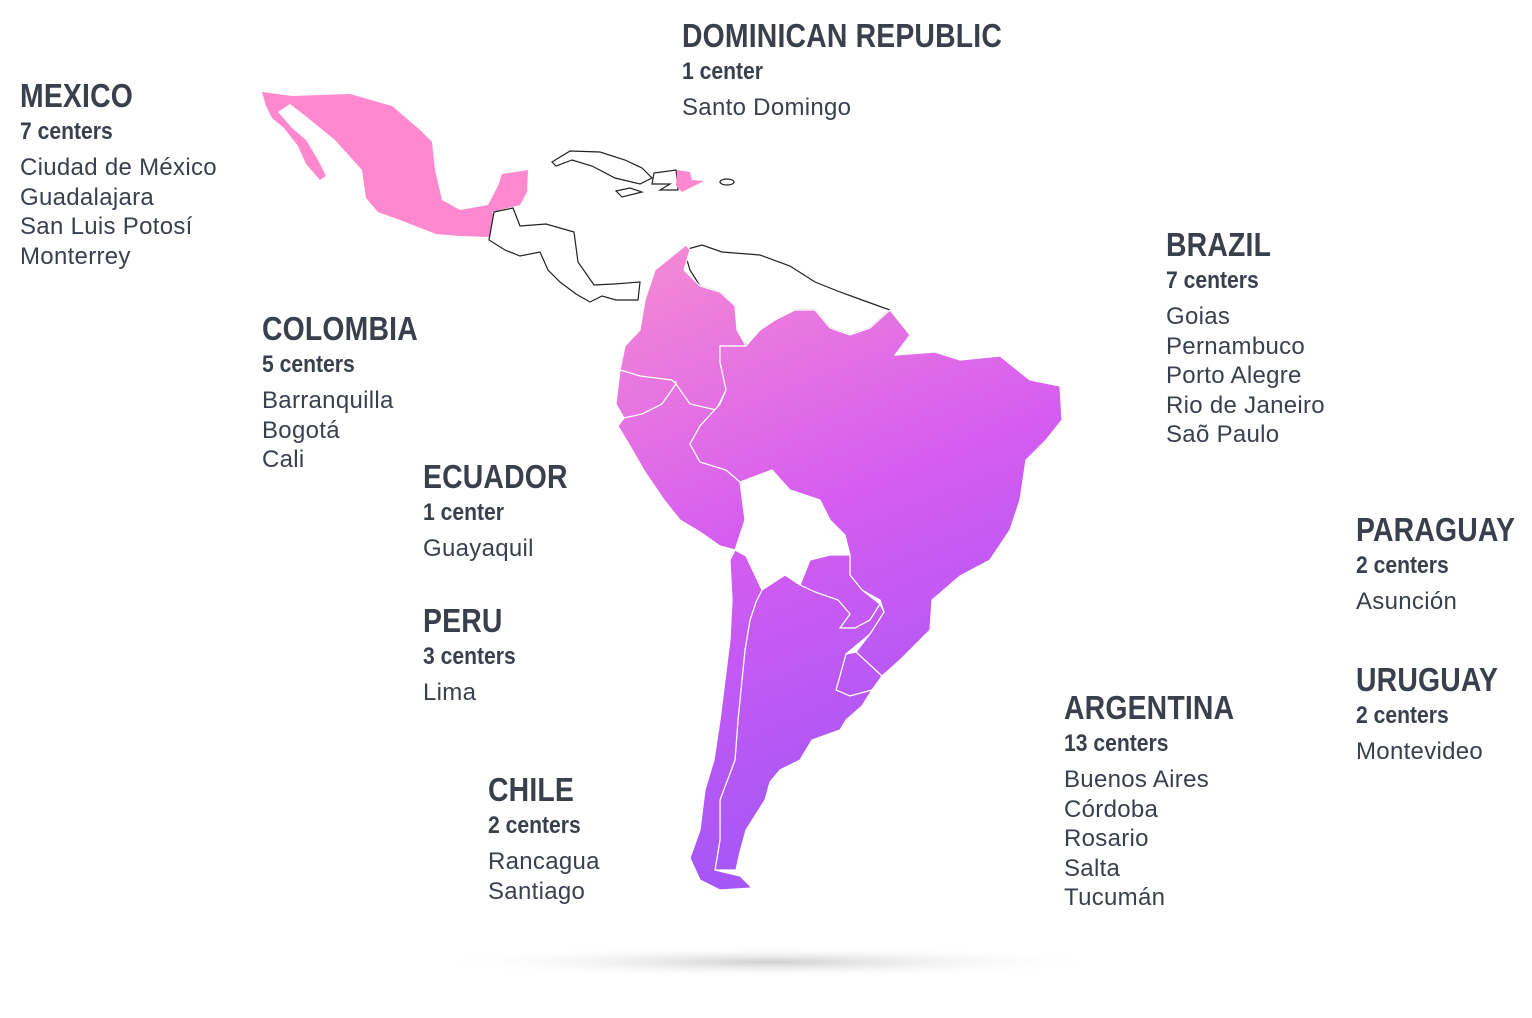 Image resolution: width=1532 pixels, height=1018 pixels. What do you see at coordinates (1198, 316) in the screenshot?
I see `city-name: Goias` at bounding box center [1198, 316].